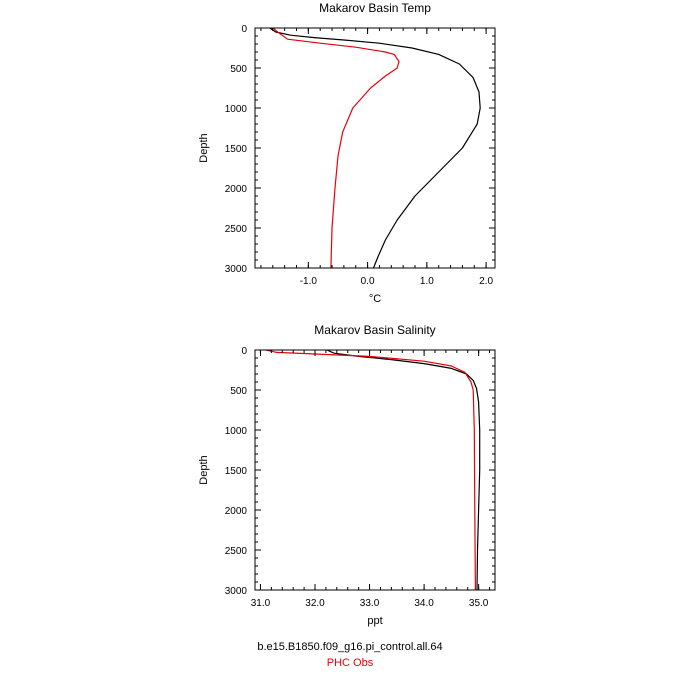 The width and height of the screenshot is (700, 700). Describe the element at coordinates (486, 281) in the screenshot. I see `x-tick-label: 2.0` at that location.